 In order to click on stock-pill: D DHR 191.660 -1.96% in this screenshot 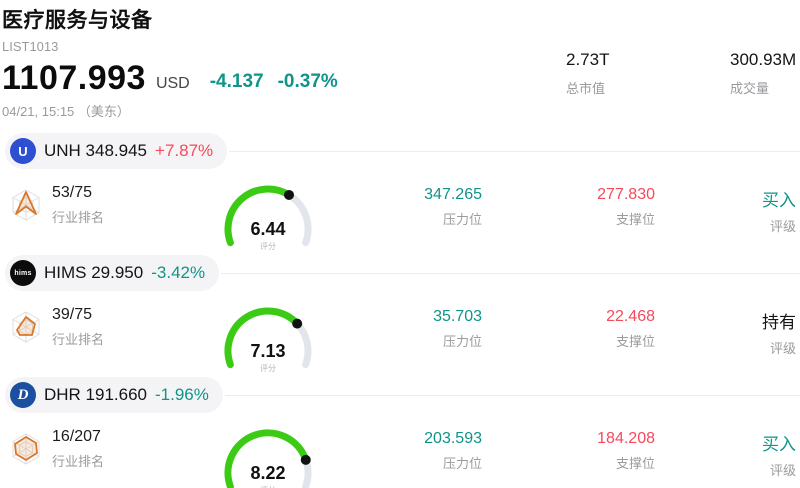, I will do `click(114, 395)`.